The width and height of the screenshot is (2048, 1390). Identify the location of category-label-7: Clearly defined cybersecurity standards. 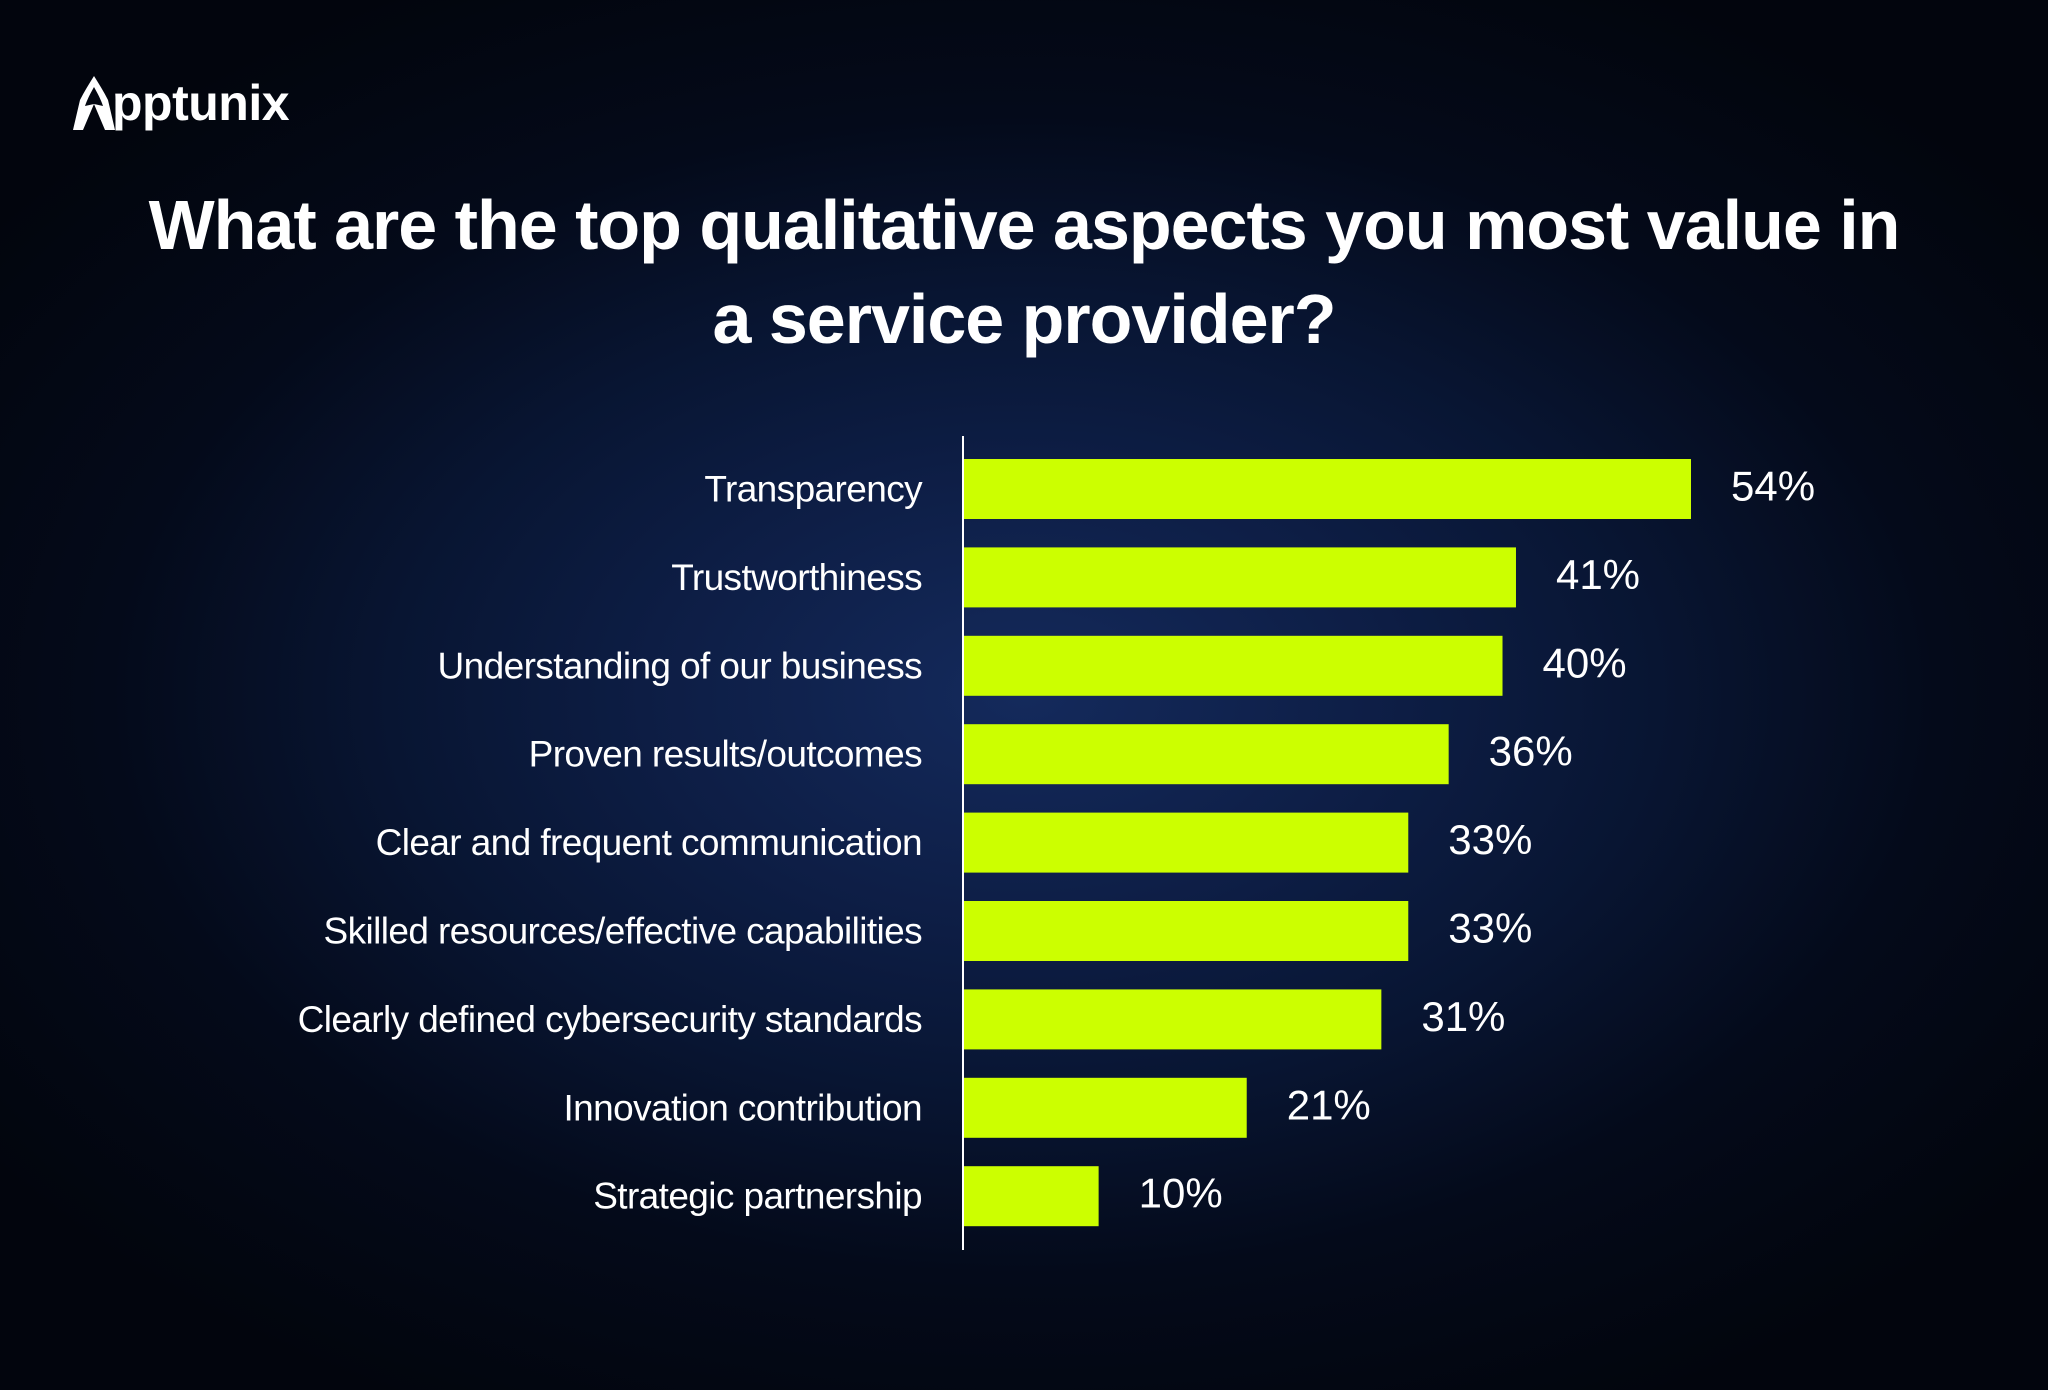
(610, 1019).